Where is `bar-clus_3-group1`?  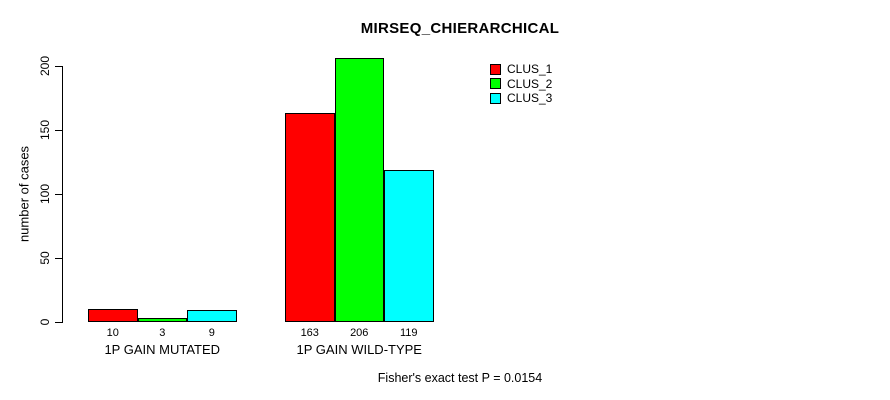 bar-clus_3-group1 is located at coordinates (212, 316).